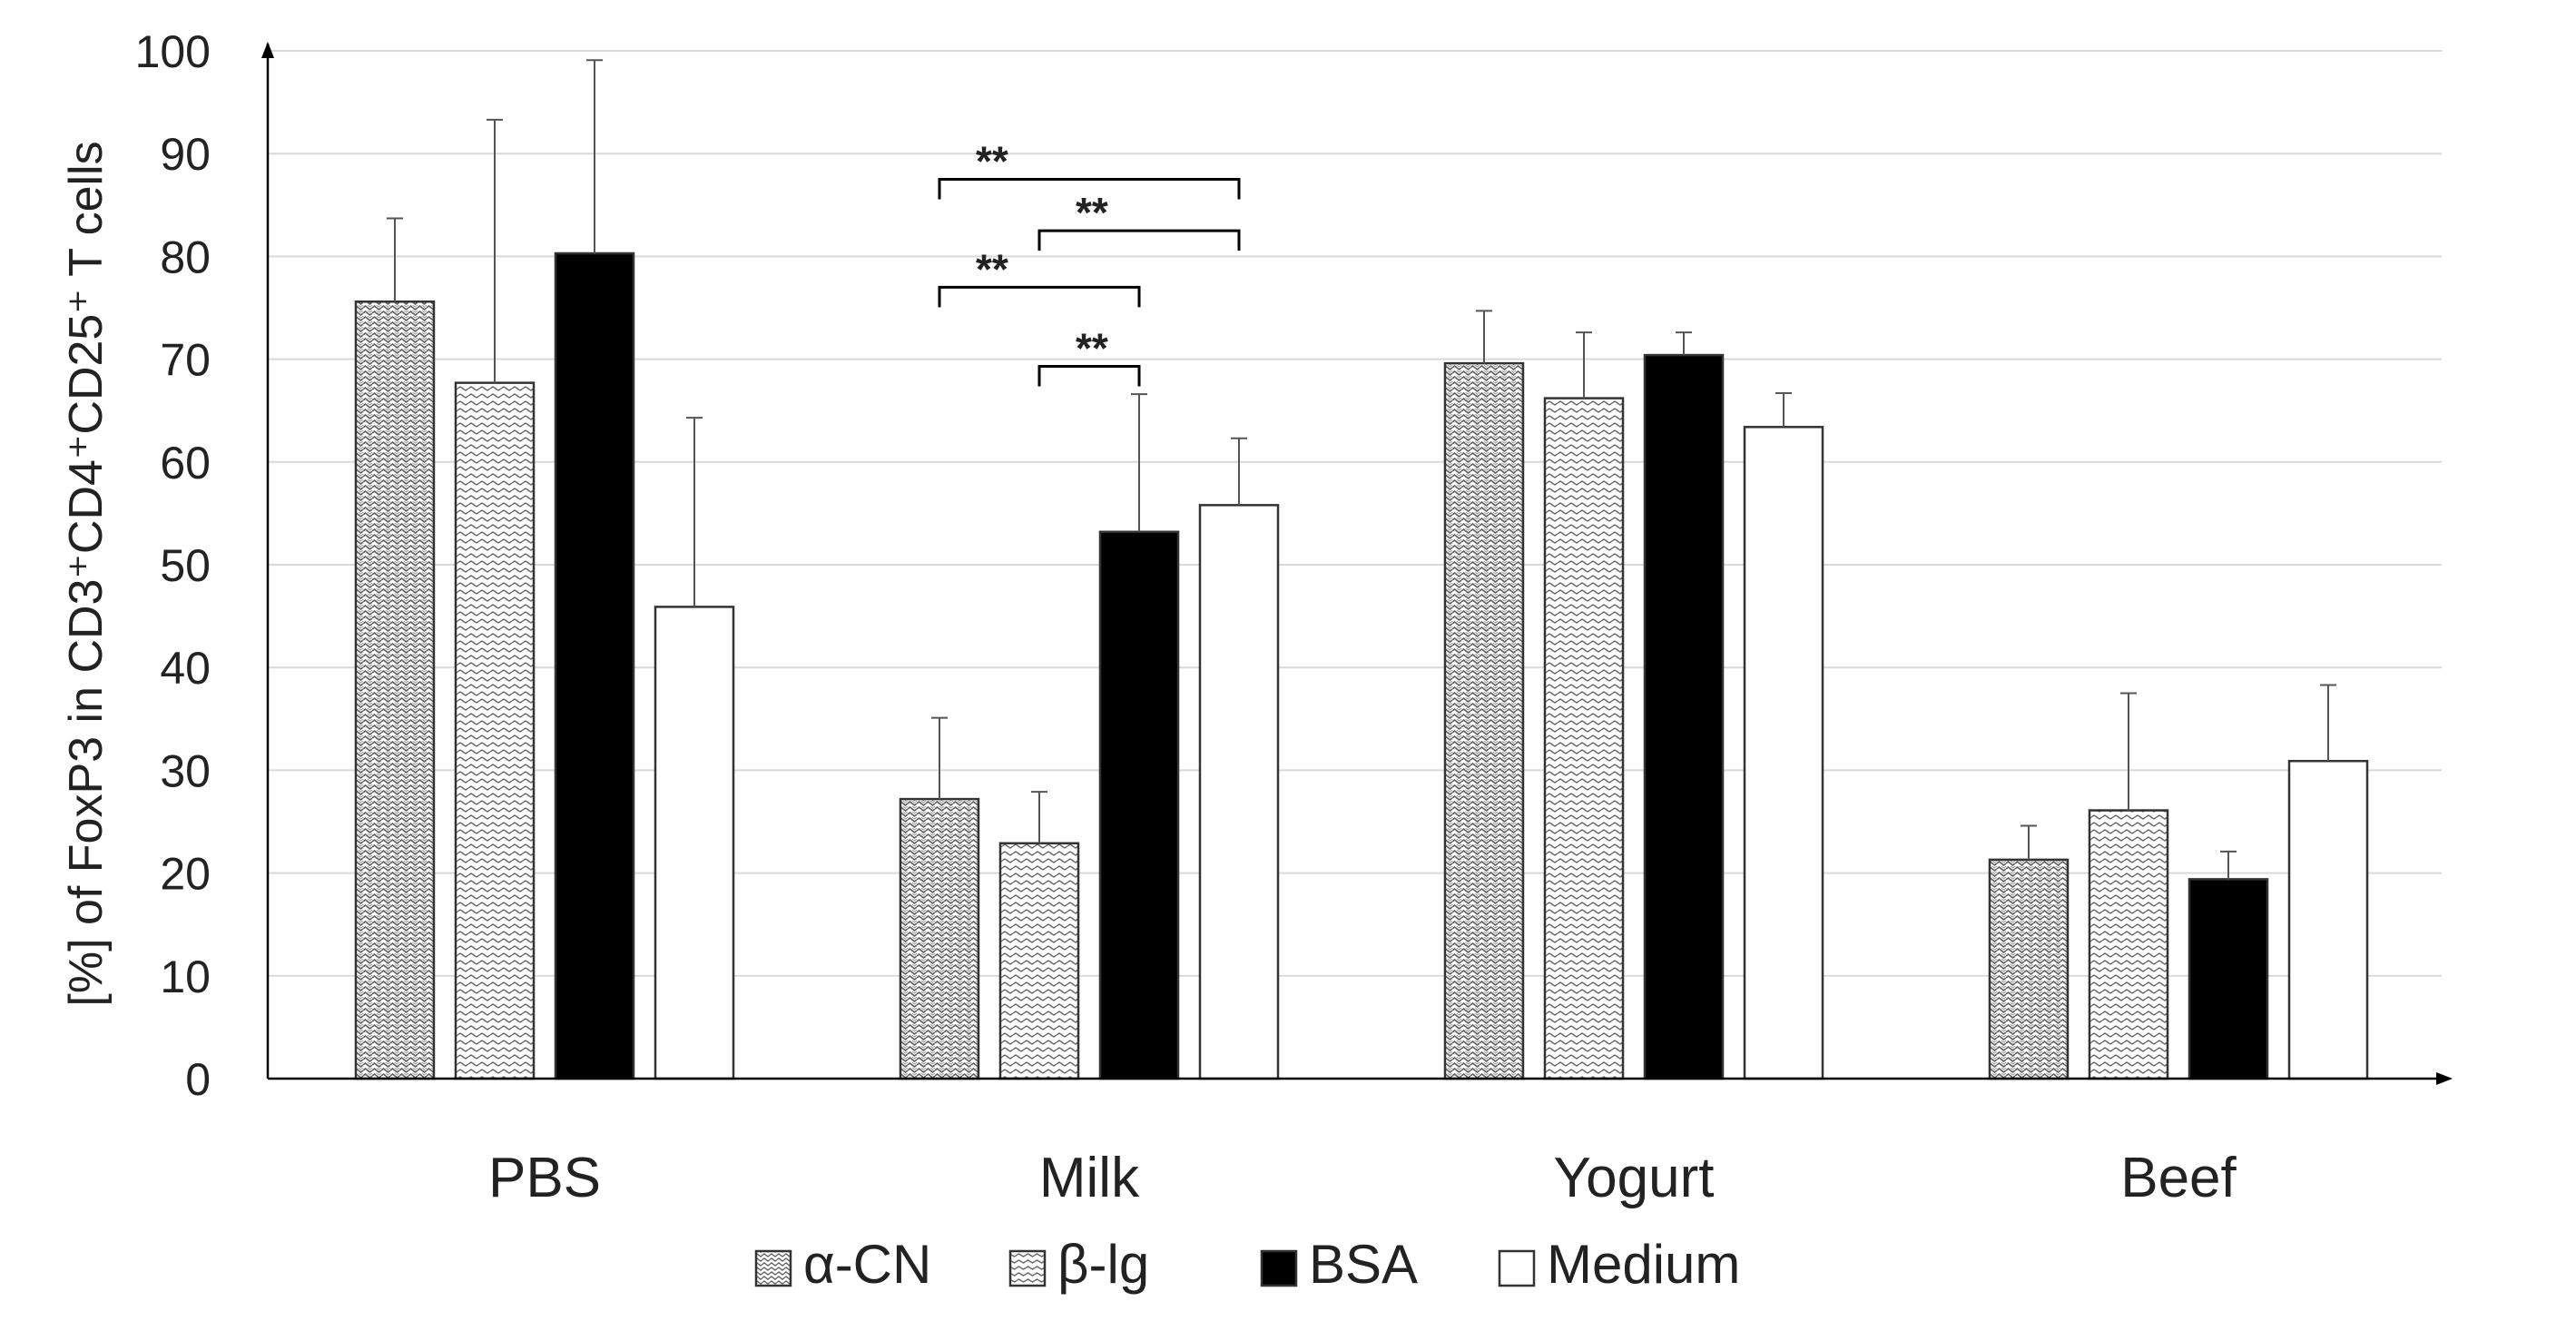 The height and width of the screenshot is (1341, 2576). Describe the element at coordinates (1092, 348) in the screenshot. I see `significance-label-3: **` at that location.